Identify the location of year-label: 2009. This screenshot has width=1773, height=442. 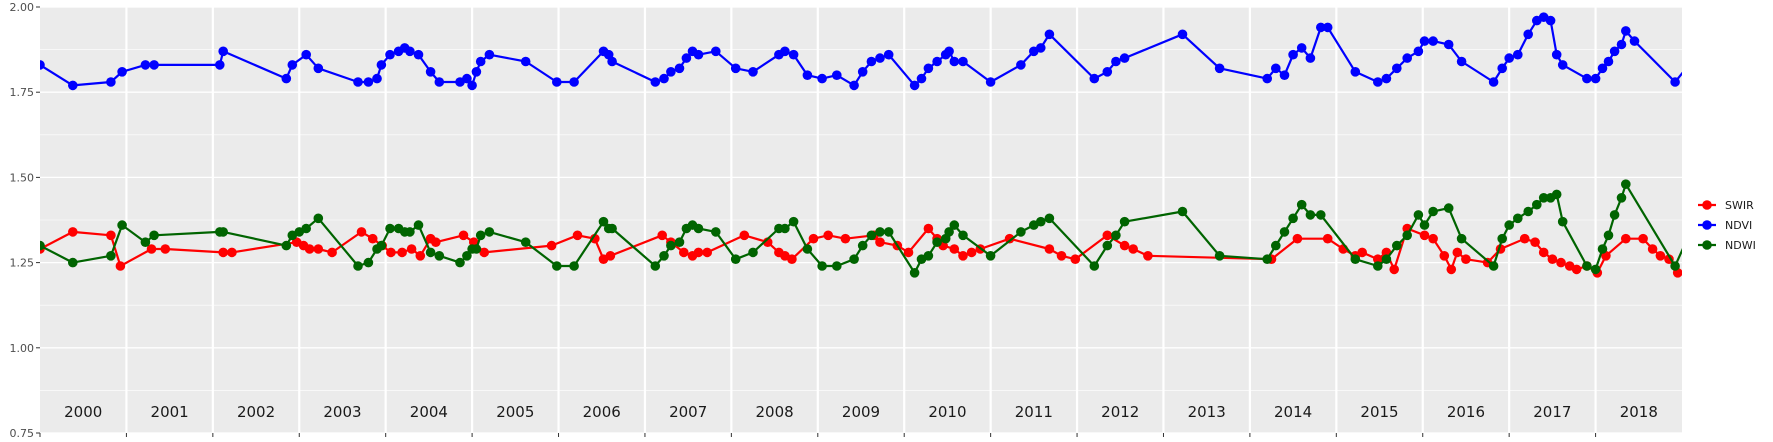
(861, 412).